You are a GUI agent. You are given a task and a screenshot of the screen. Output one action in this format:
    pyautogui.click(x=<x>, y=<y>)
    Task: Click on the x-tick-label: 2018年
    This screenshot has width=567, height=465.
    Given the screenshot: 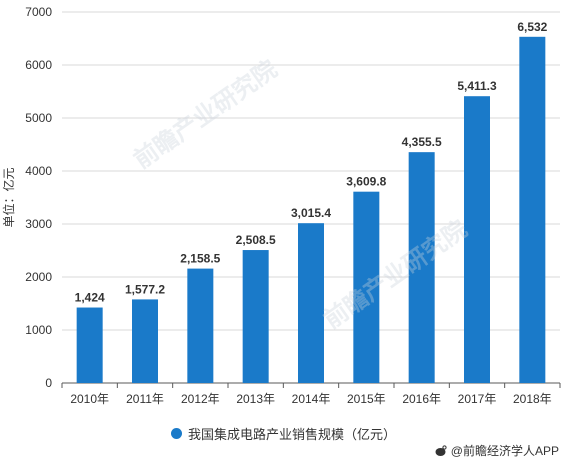 What is the action you would take?
    pyautogui.click(x=532, y=399)
    